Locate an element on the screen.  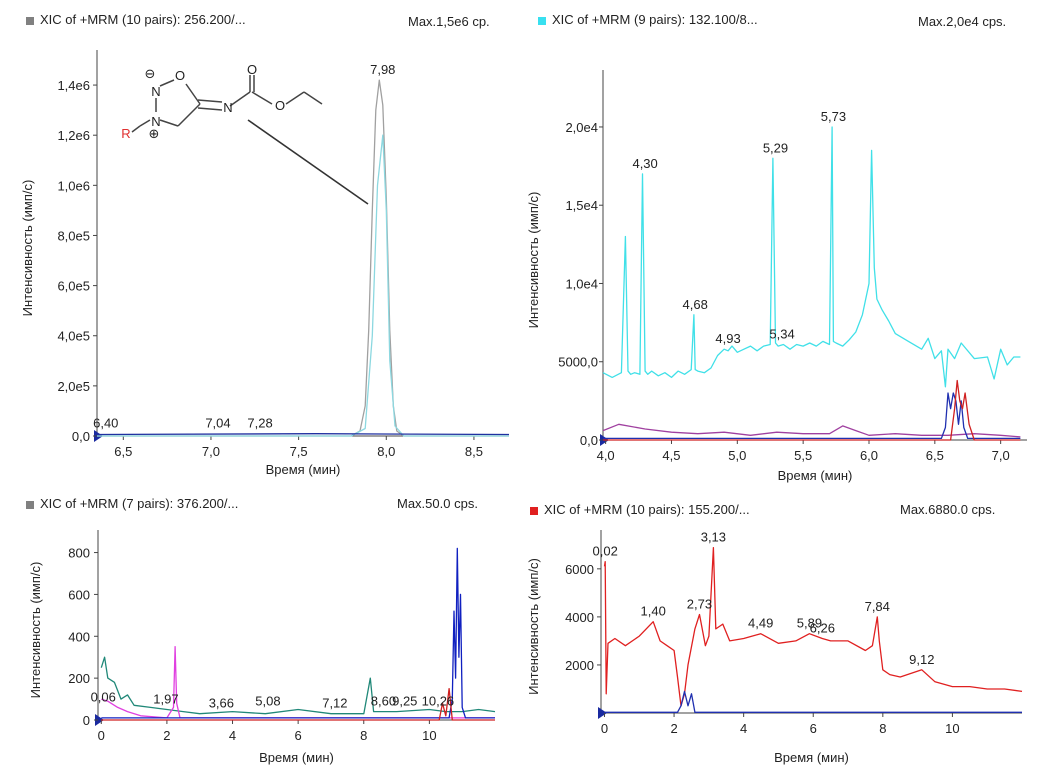
y-tick-label: 6000 is located at coordinates (579, 569).